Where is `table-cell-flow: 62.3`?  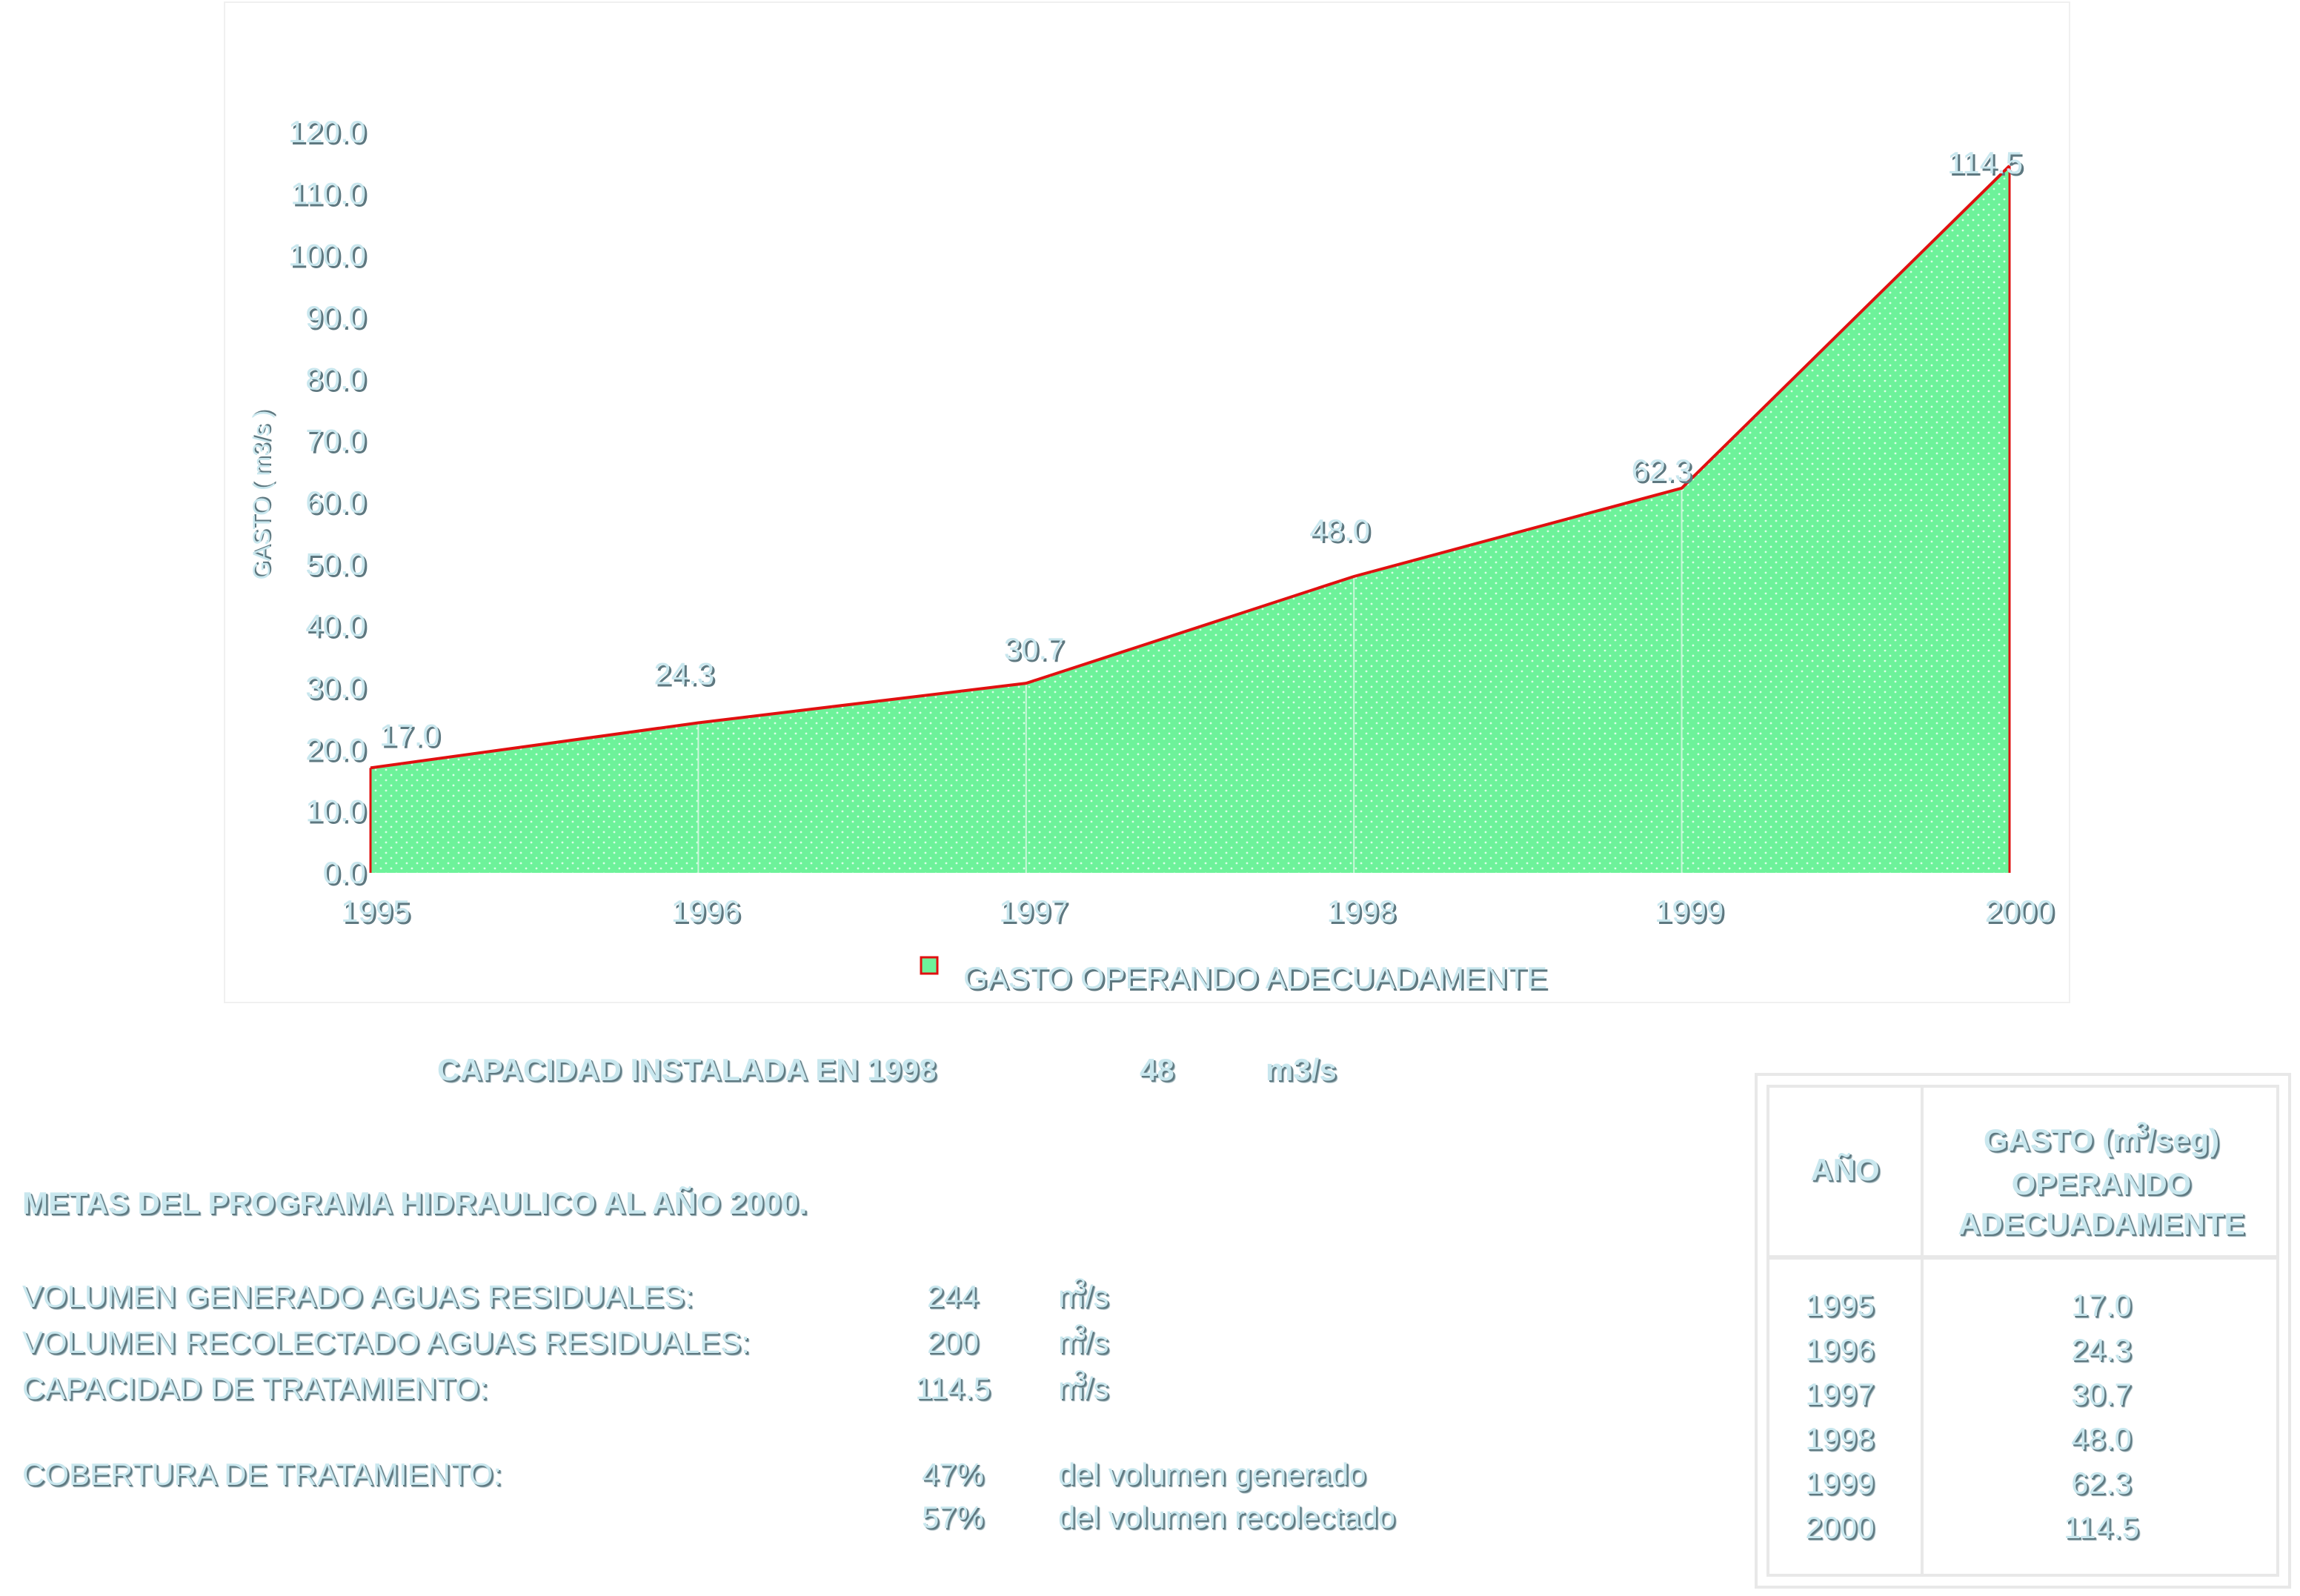 table-cell-flow: 62.3 is located at coordinates (2101, 1483).